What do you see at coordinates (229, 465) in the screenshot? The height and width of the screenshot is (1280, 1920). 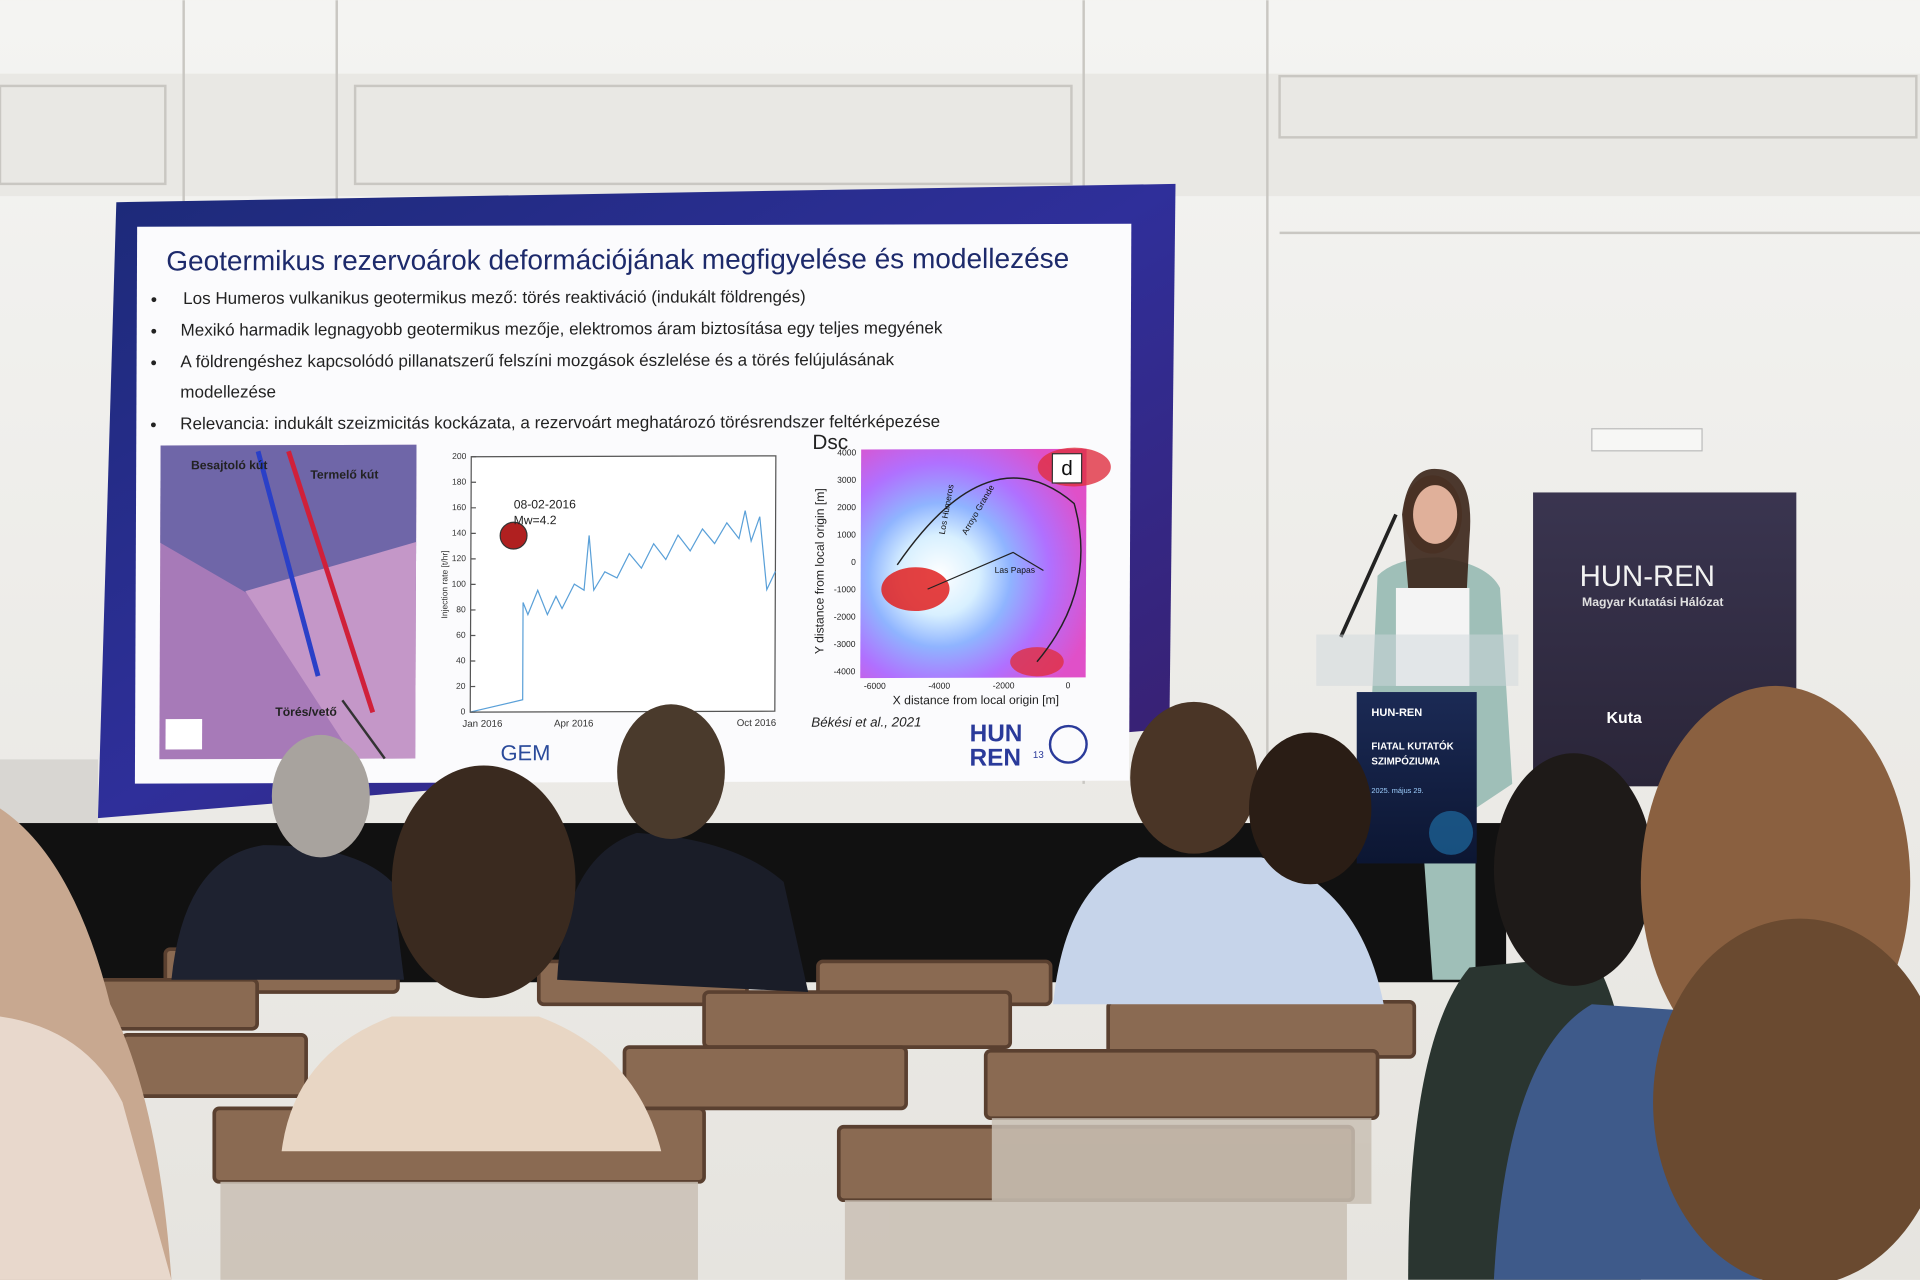 I see `figure-label: Besajtoló kút` at bounding box center [229, 465].